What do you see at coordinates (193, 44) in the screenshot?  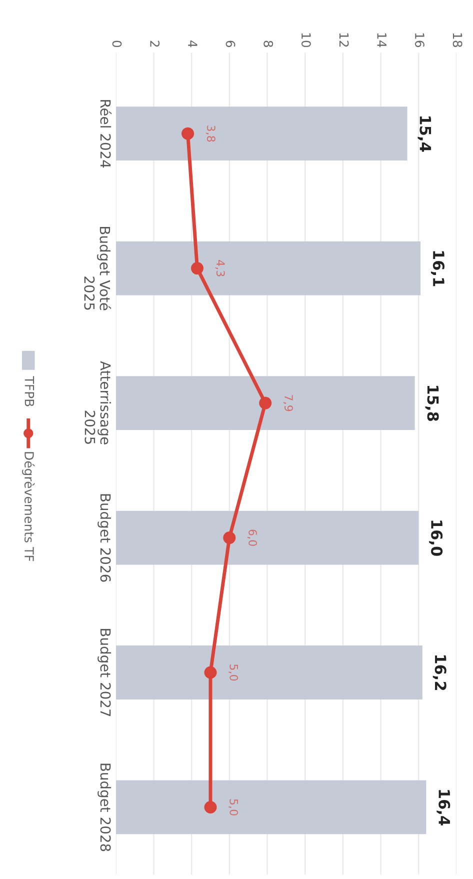 I see `x-tick-label: 4` at bounding box center [193, 44].